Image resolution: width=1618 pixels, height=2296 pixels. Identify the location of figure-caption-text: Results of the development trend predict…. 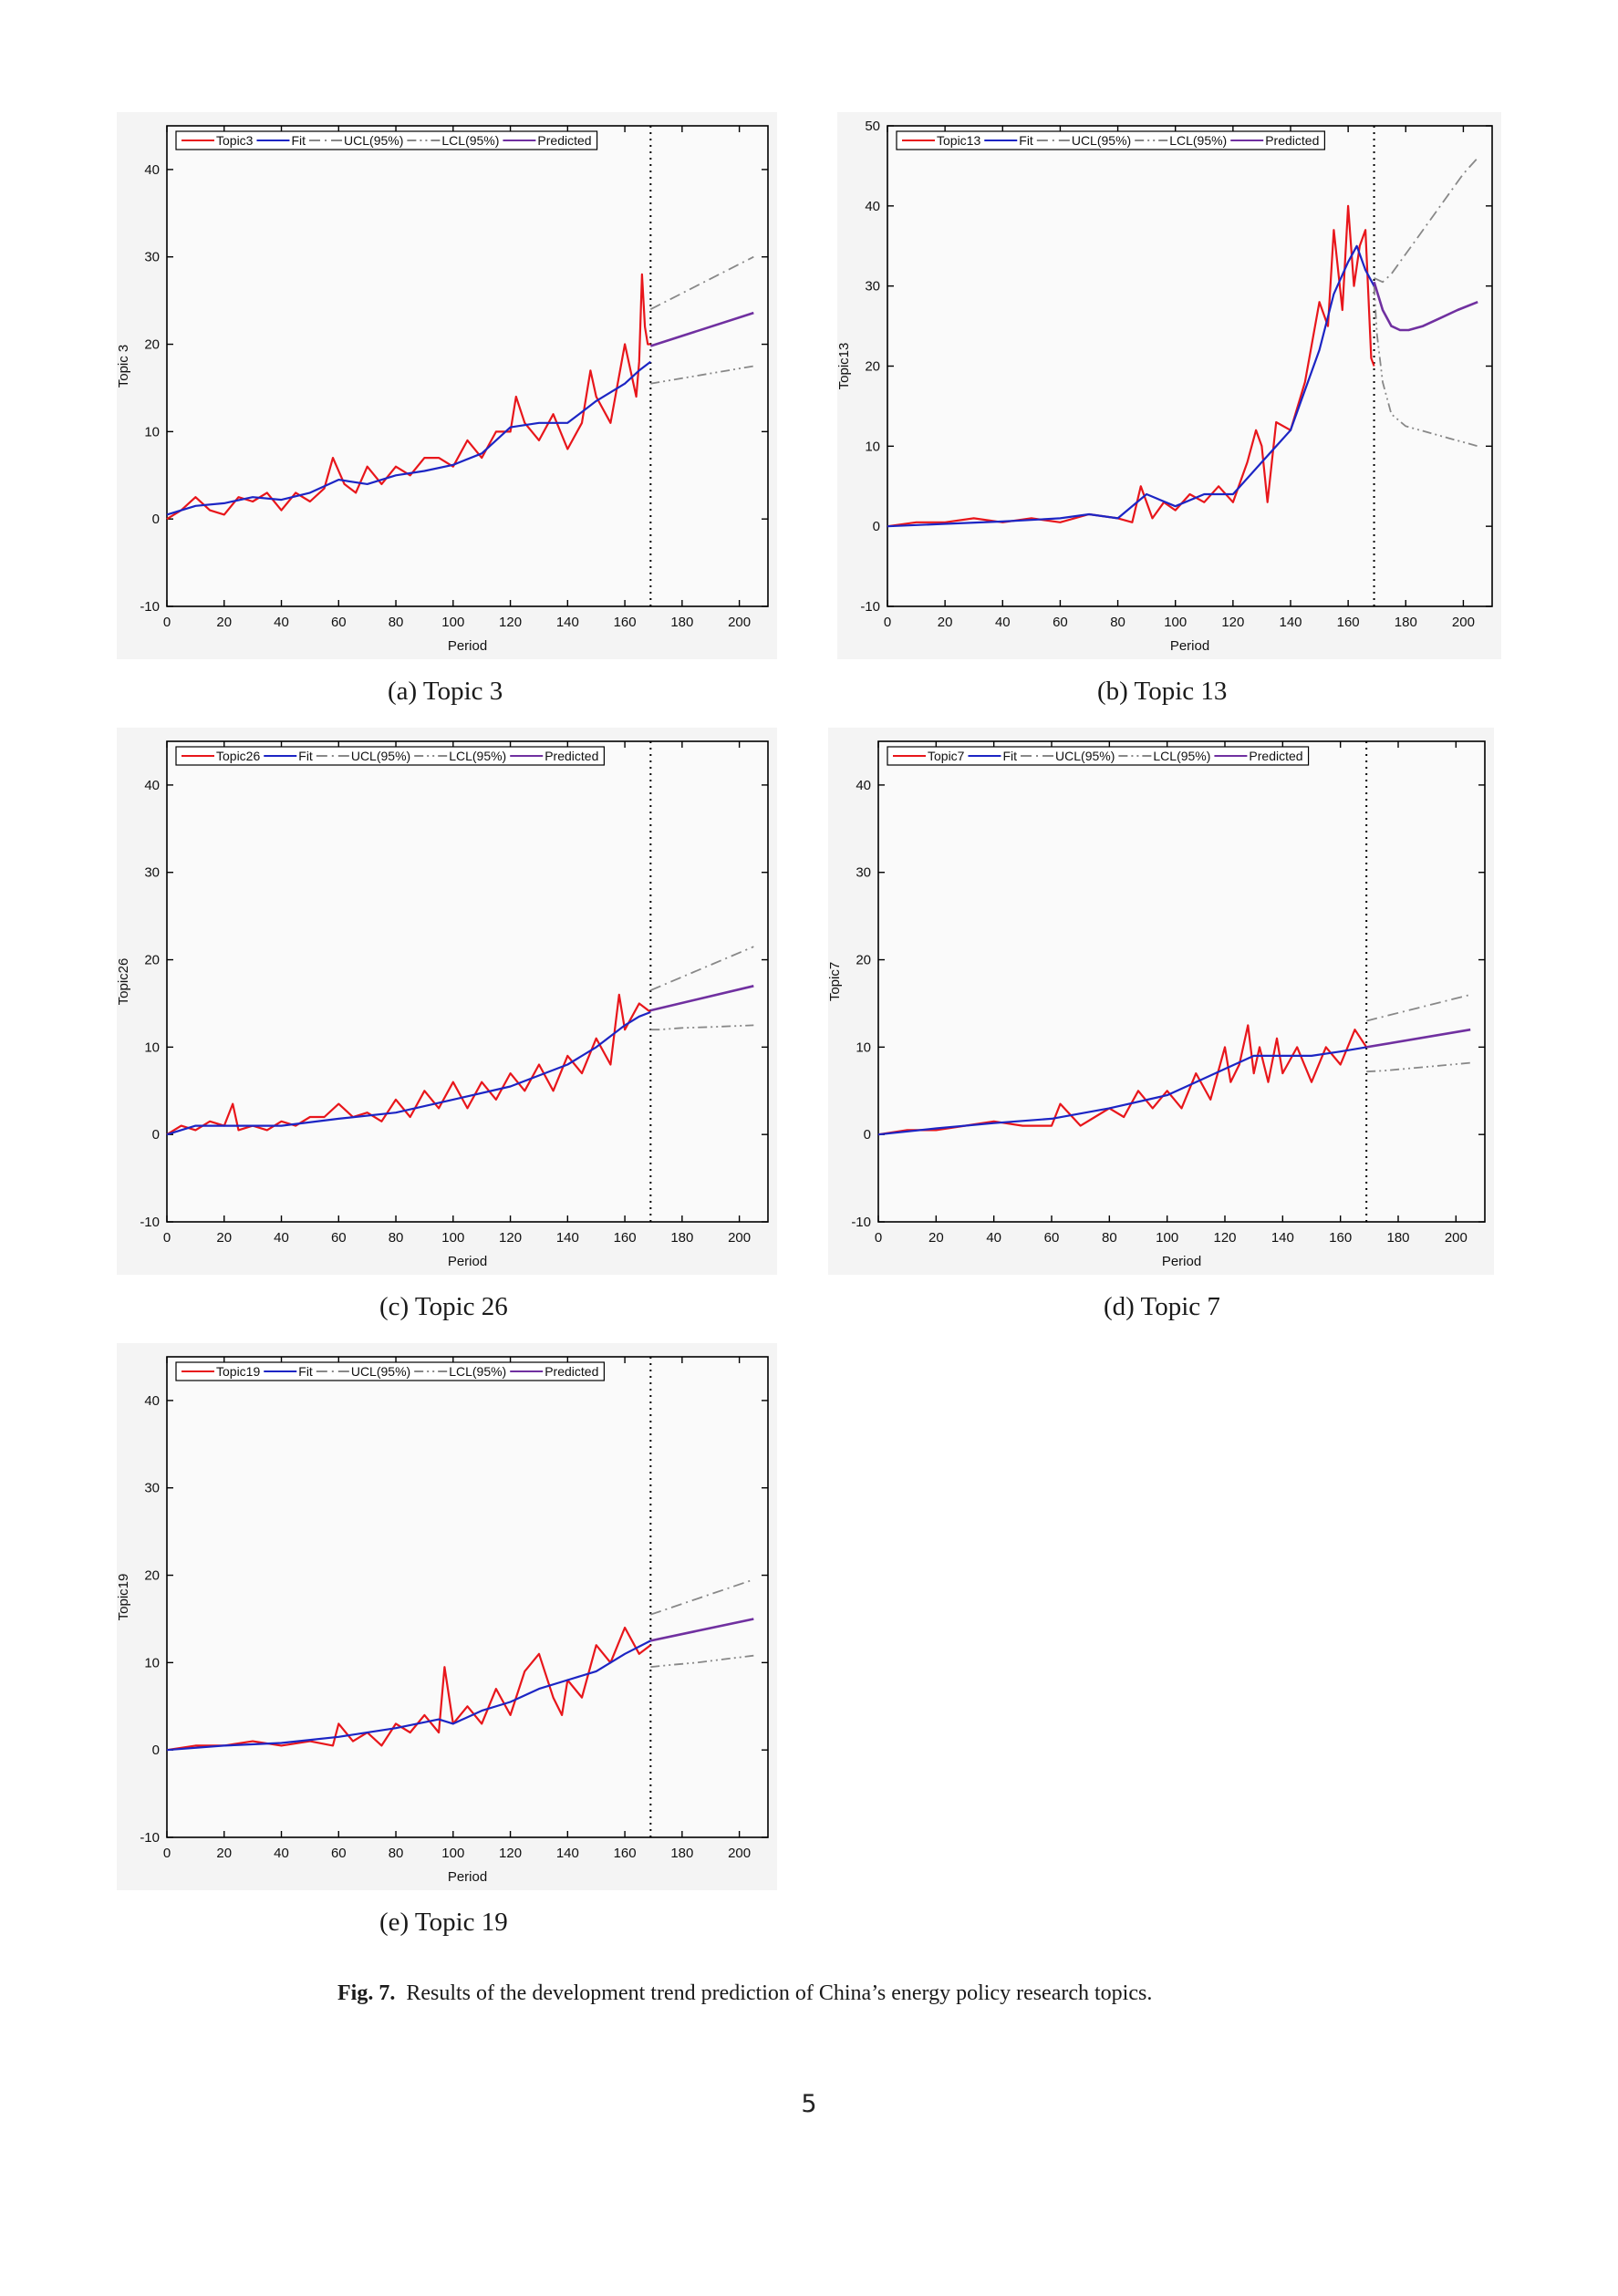
(779, 1993).